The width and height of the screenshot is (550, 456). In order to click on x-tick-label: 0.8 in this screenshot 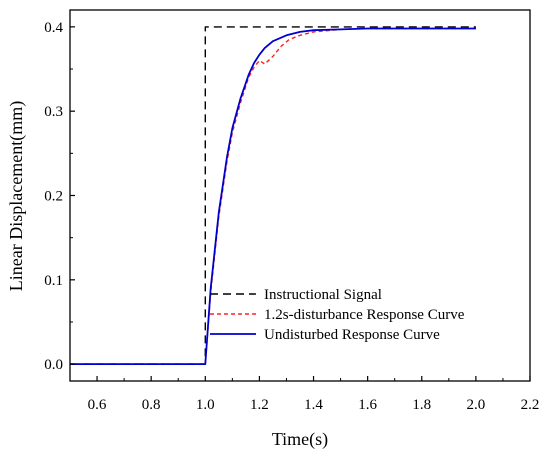, I will do `click(151, 405)`.